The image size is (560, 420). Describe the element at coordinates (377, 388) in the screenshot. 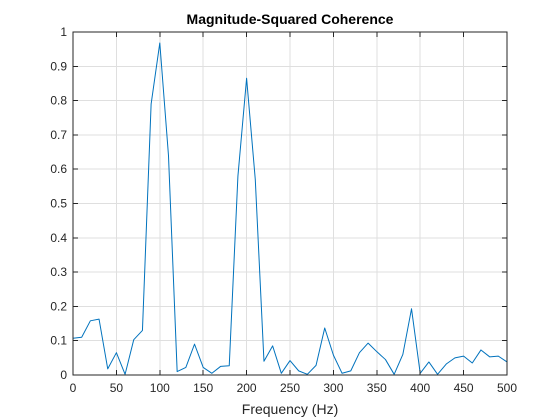

I see `x-tick-label: 350` at that location.